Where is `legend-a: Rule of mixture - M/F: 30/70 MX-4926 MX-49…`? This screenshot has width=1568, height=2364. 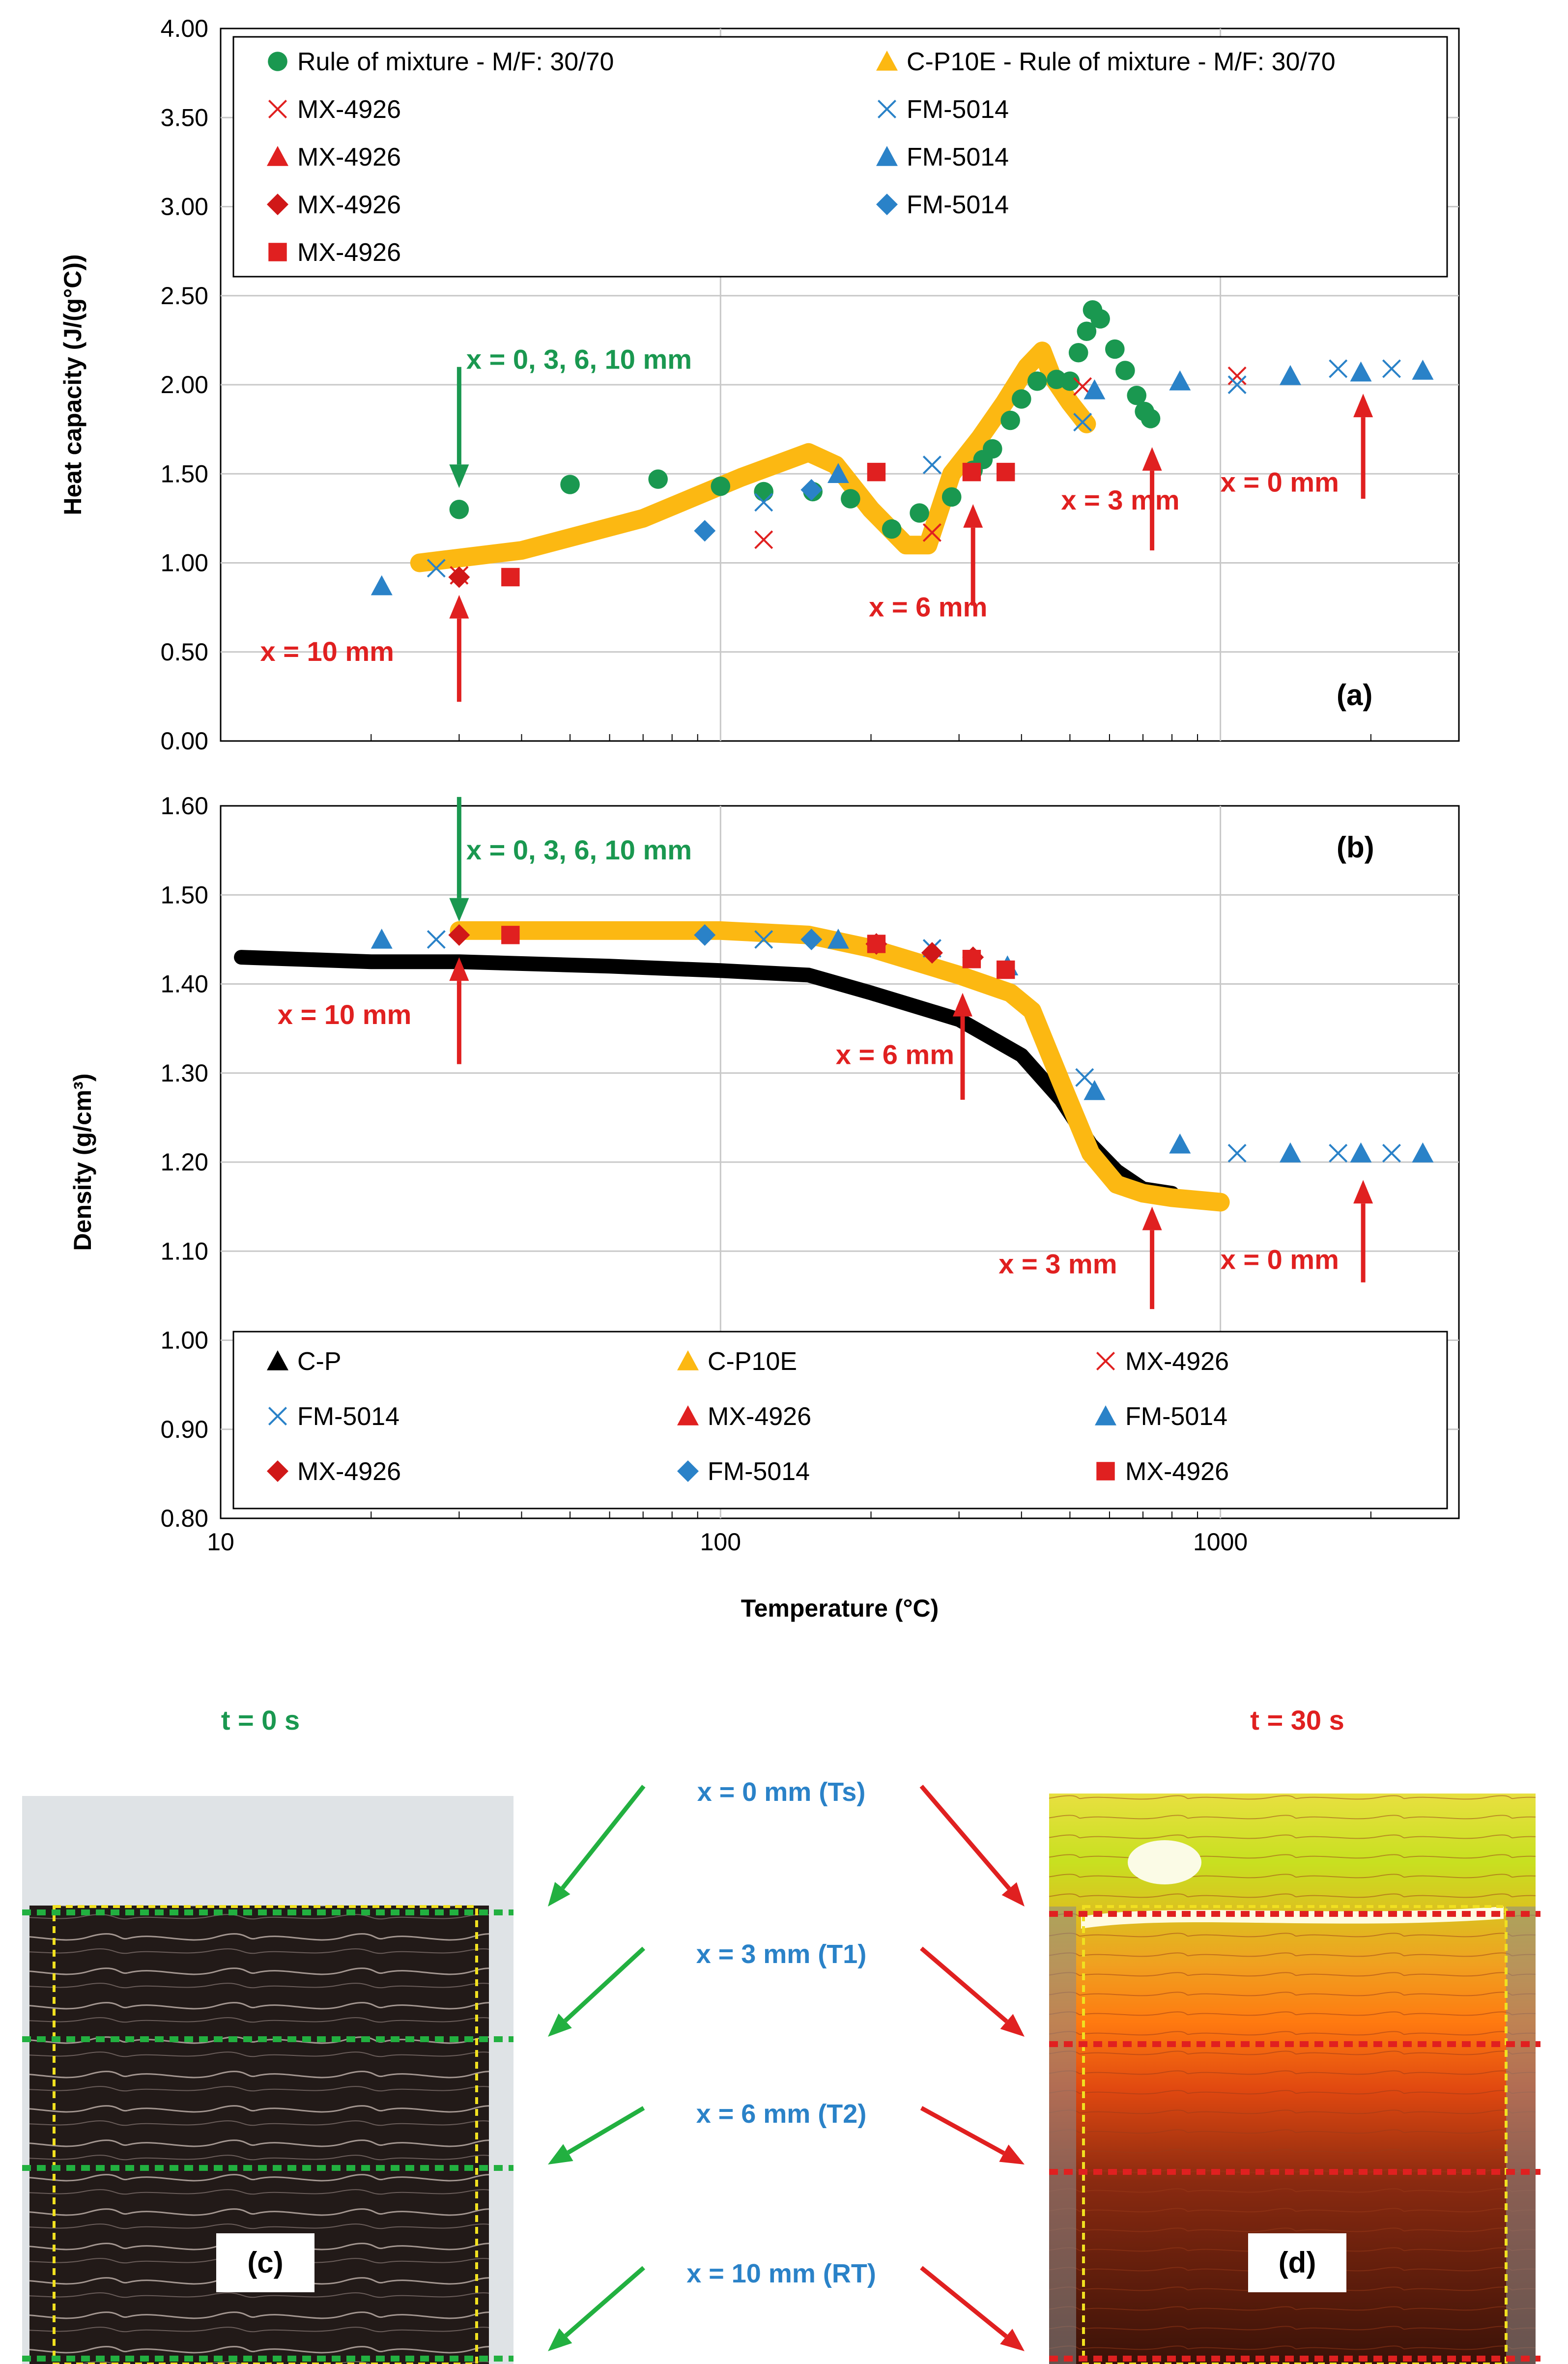 legend-a: Rule of mixture - M/F: 30/70 MX-4926 MX-49… is located at coordinates (840, 157).